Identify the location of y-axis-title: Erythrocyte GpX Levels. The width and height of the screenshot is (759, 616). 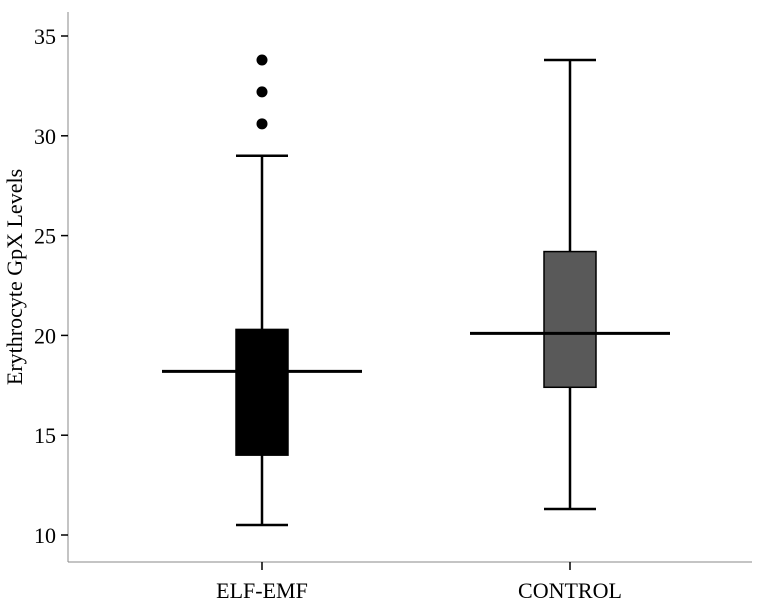
(14, 277).